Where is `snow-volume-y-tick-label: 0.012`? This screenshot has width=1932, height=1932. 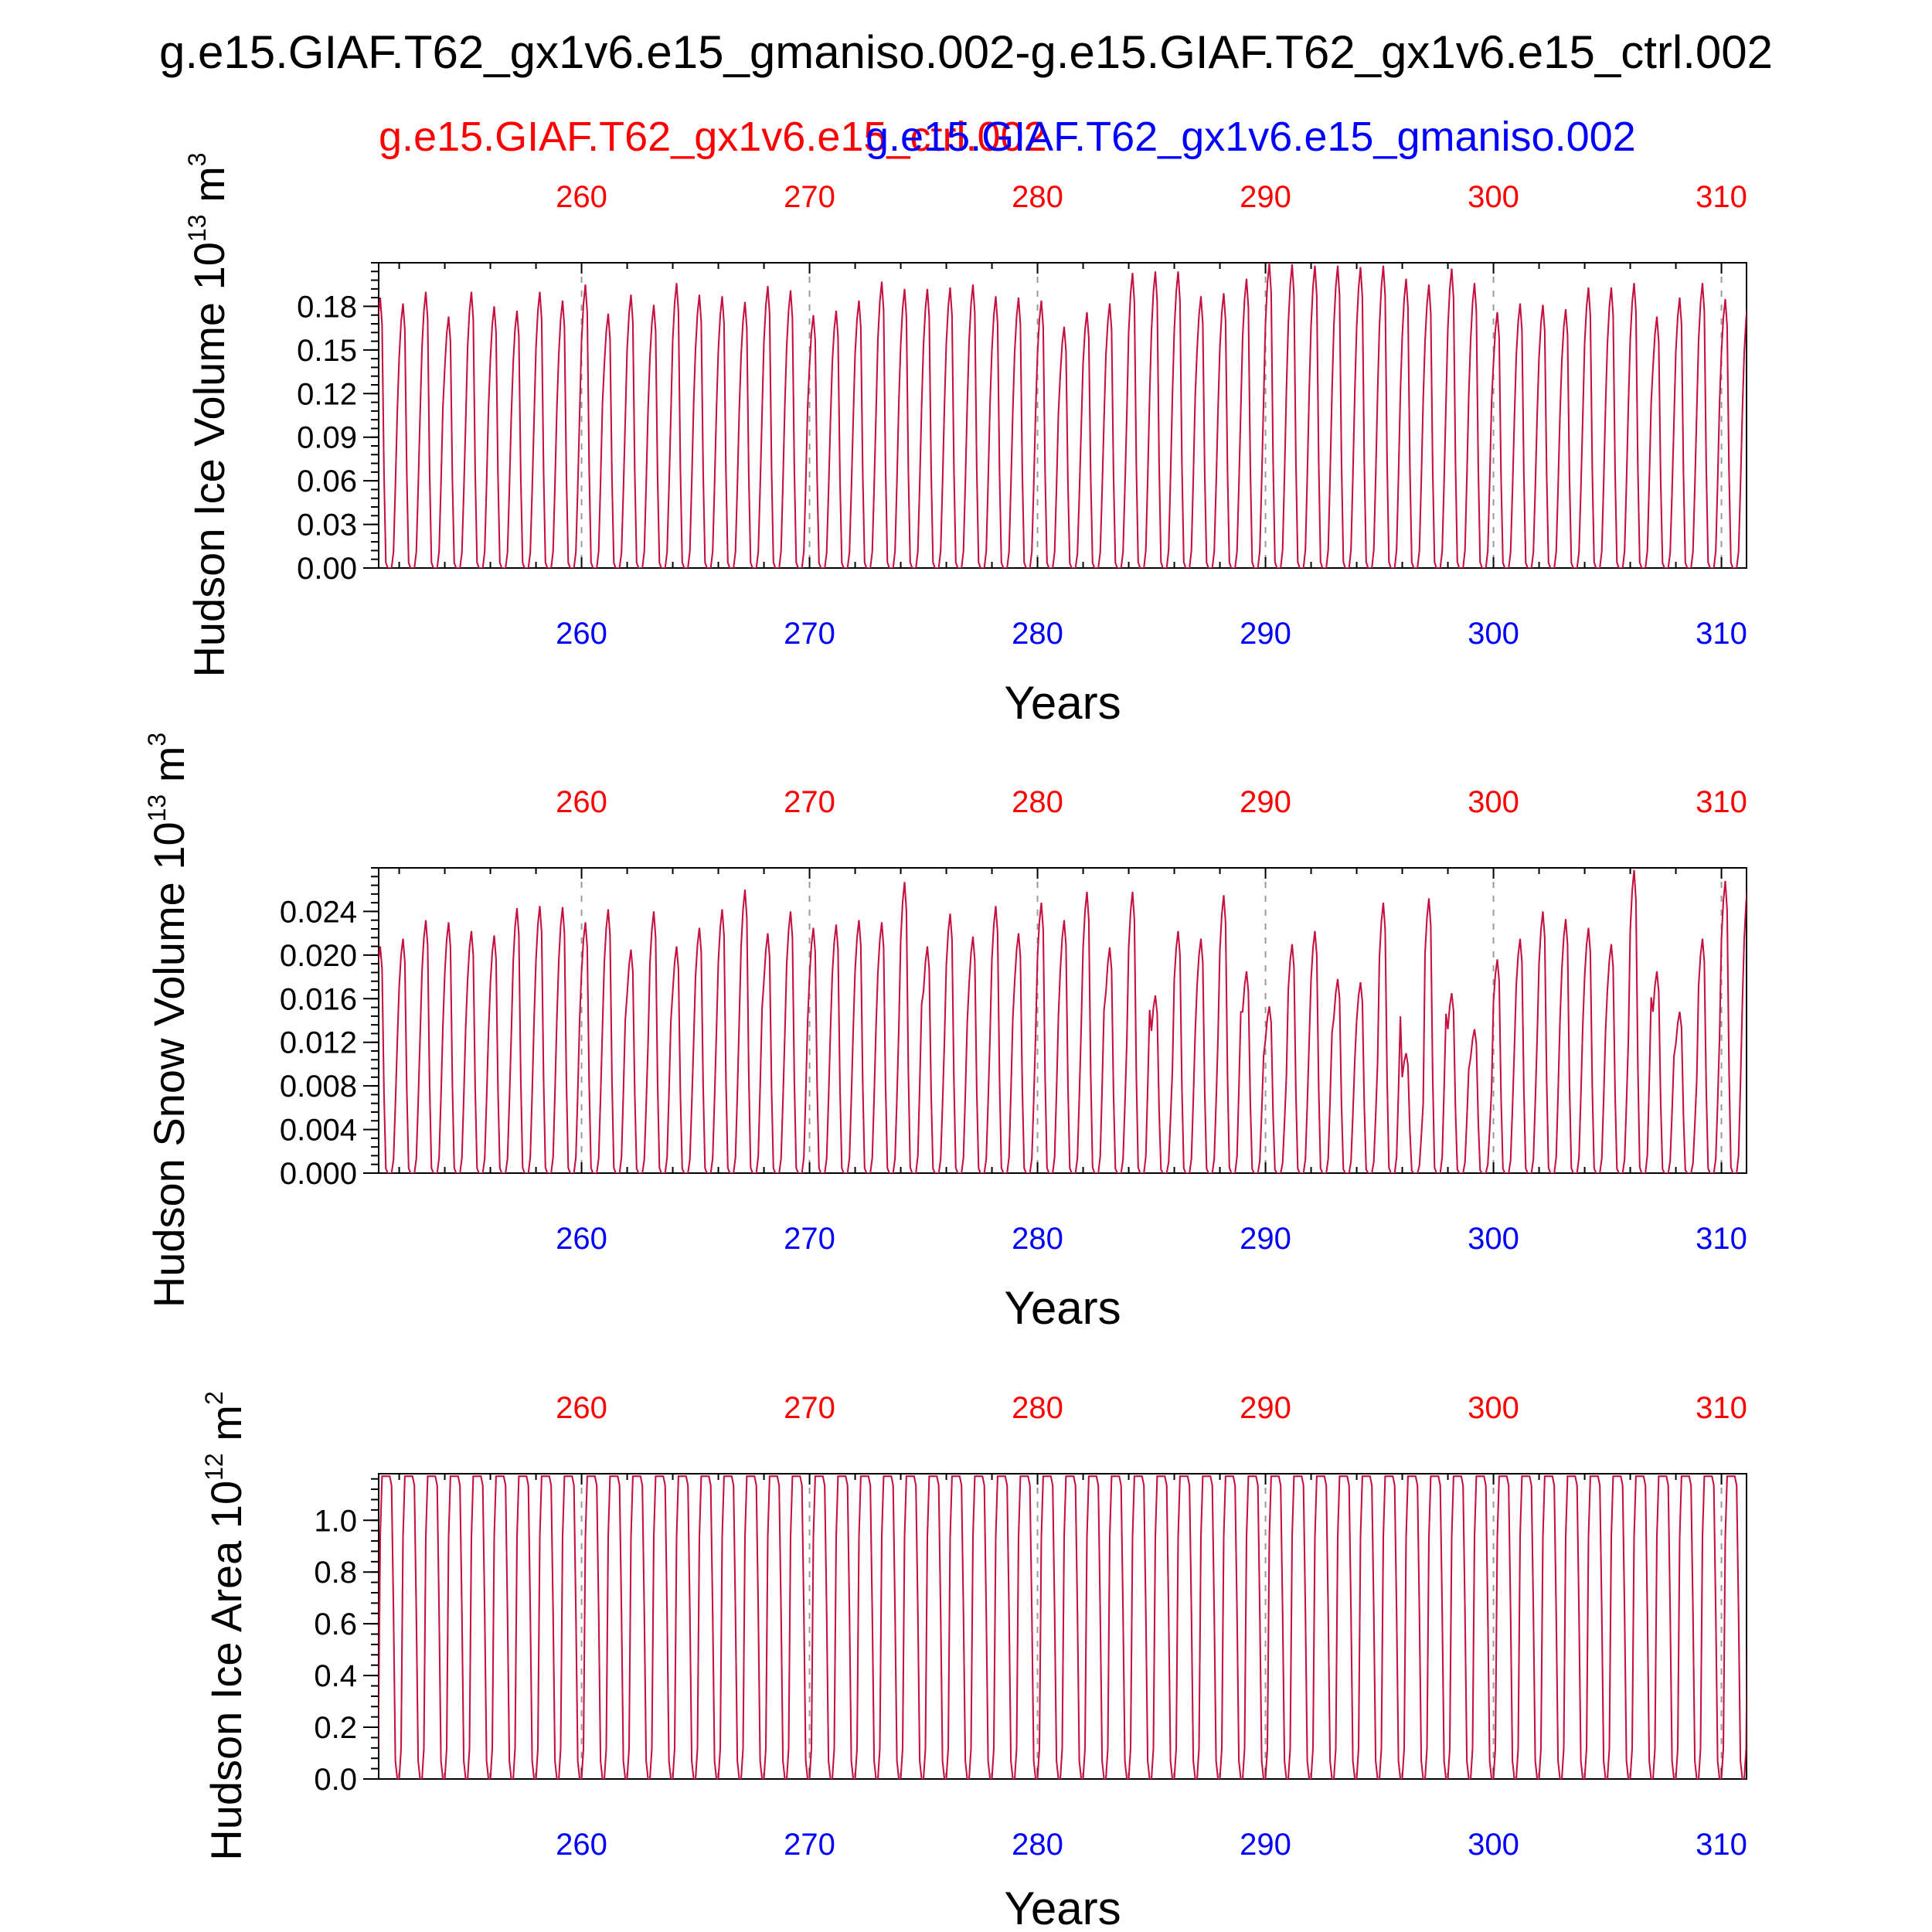
snow-volume-y-tick-label: 0.012 is located at coordinates (319, 1043).